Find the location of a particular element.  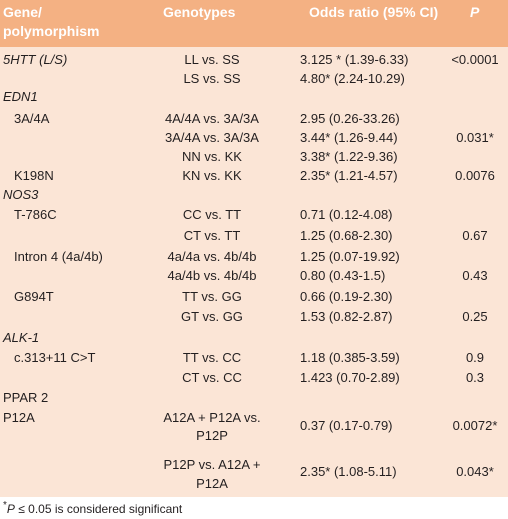

p-value-cell: <0.0001 is located at coordinates (475, 59).